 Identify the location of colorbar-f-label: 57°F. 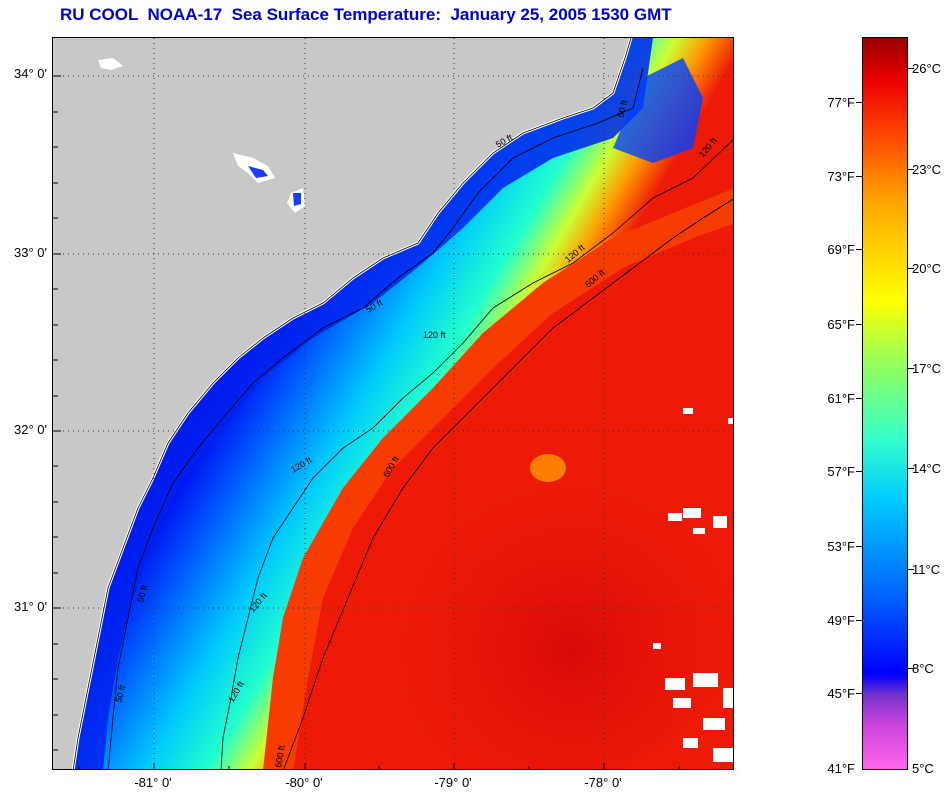
(841, 471).